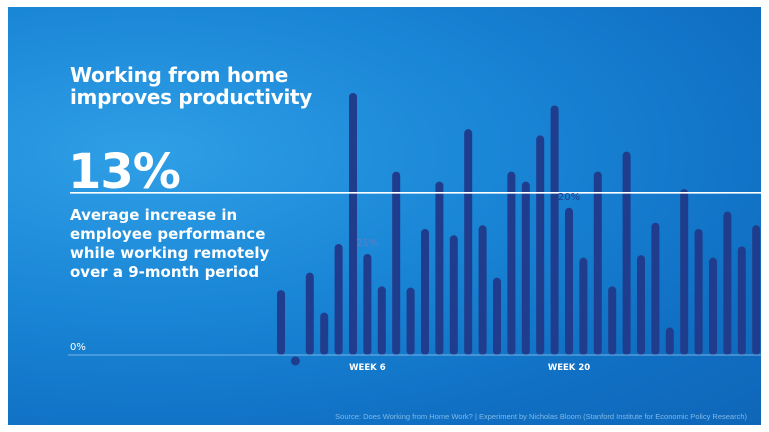 The image size is (769, 432). What do you see at coordinates (78, 347) in the screenshot?
I see `zero-axis-label: 0%` at bounding box center [78, 347].